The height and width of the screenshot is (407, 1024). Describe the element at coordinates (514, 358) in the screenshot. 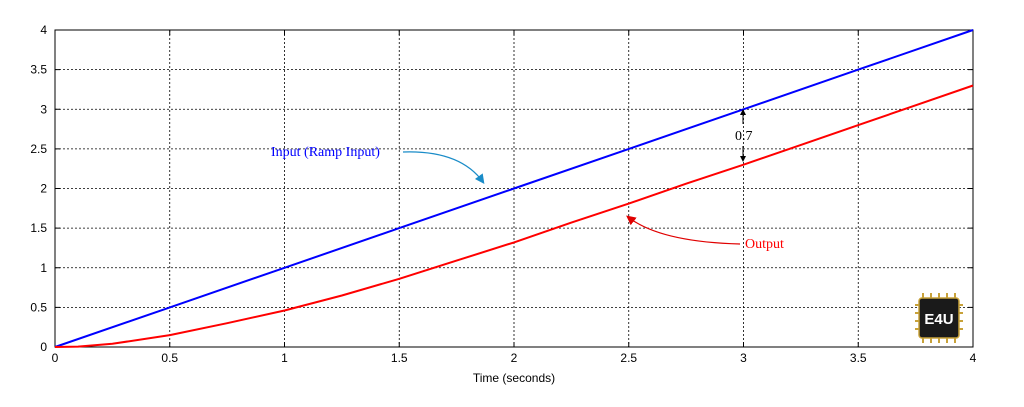

I see `x-tick-label: 2` at that location.